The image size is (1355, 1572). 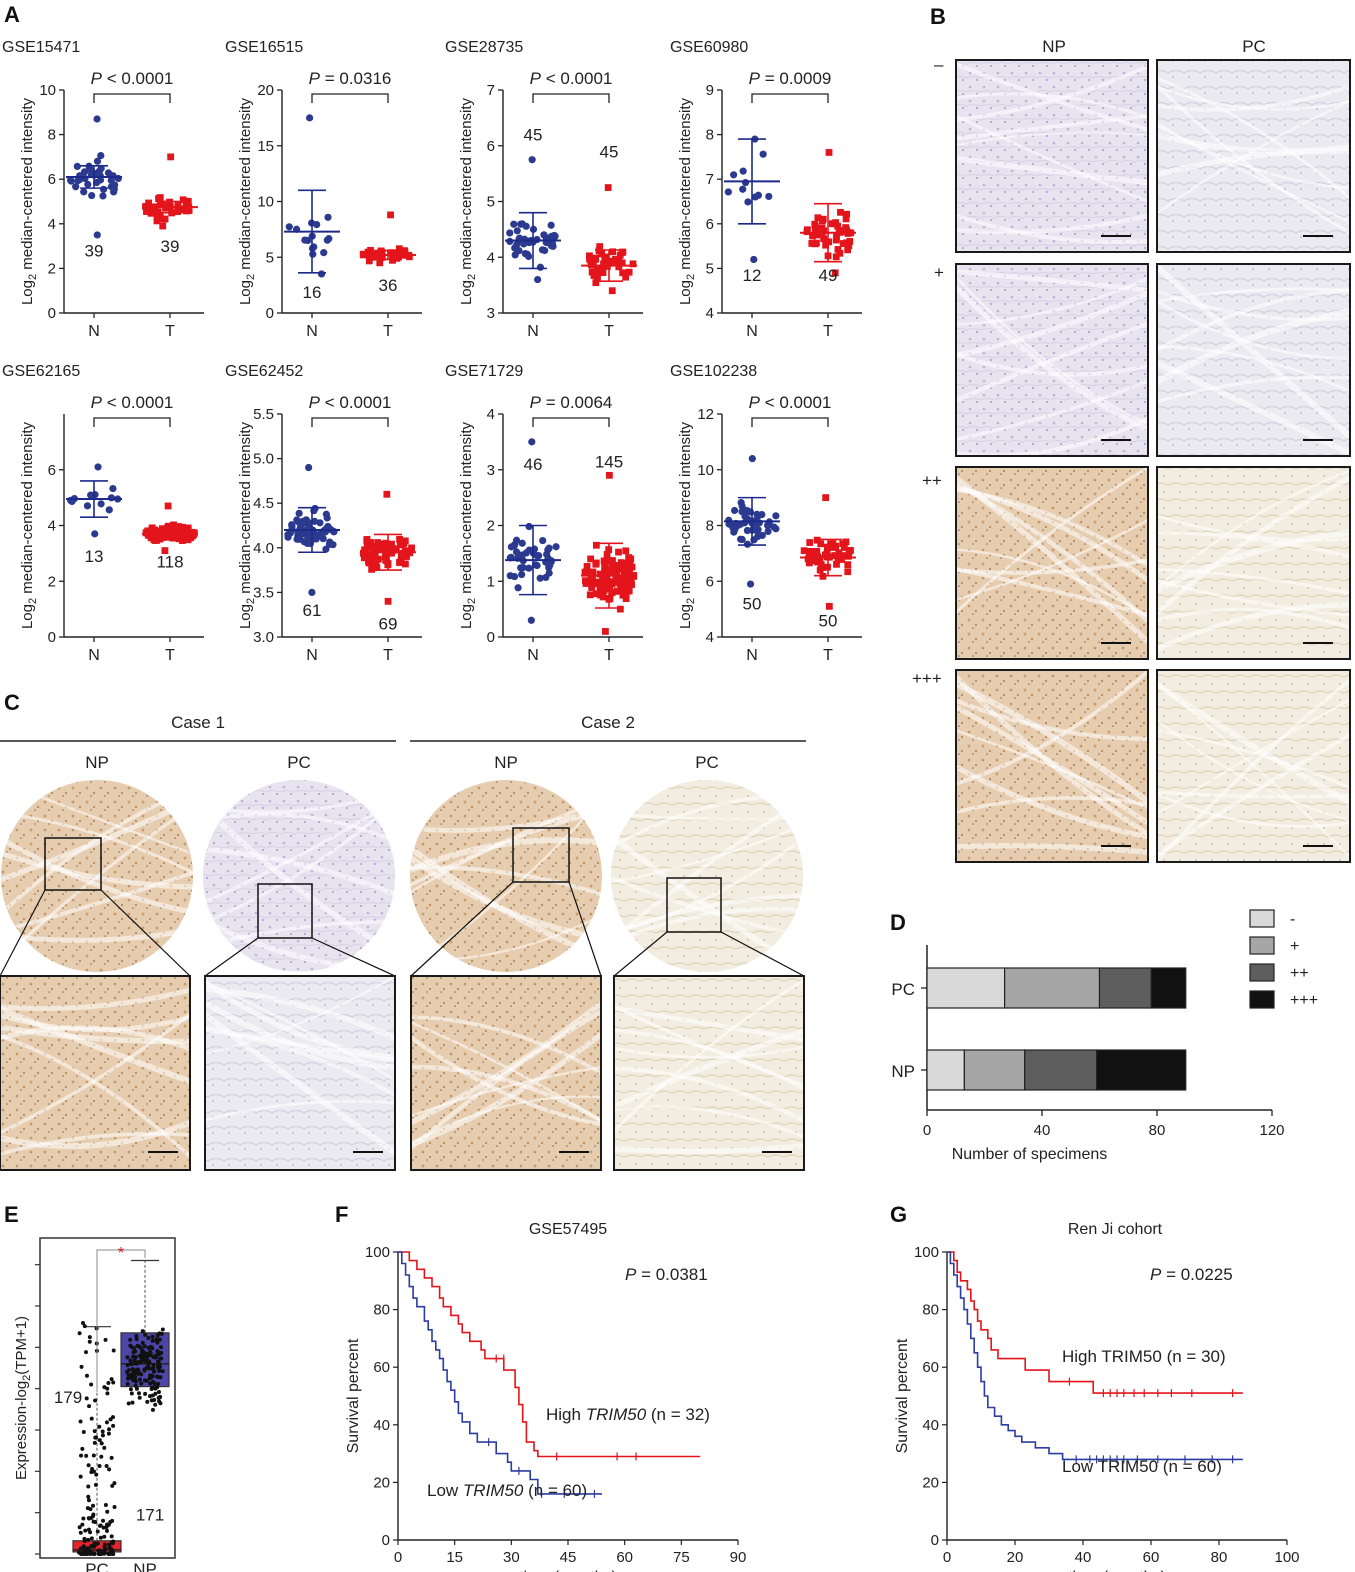 I want to click on tissue-texture, so click(x=1052, y=360).